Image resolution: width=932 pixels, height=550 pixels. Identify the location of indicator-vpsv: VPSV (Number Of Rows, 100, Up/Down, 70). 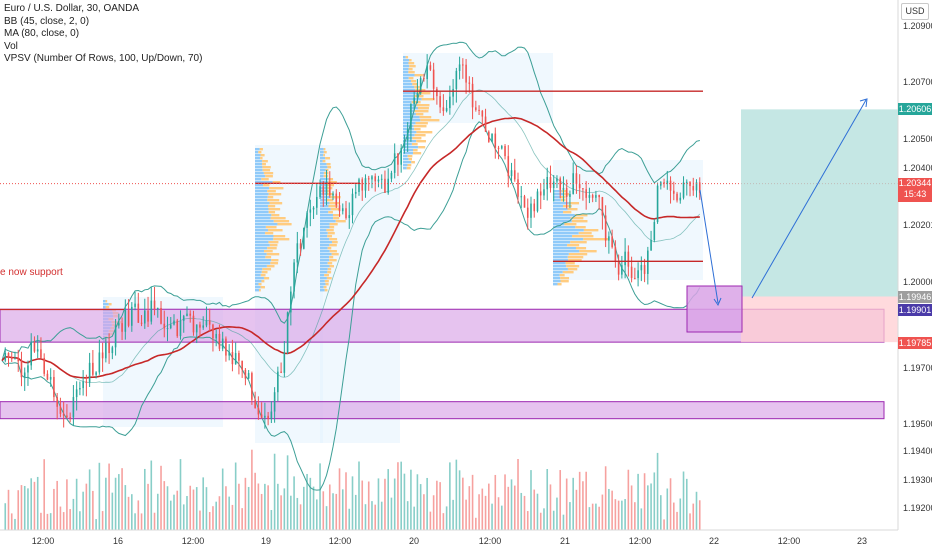
(103, 58).